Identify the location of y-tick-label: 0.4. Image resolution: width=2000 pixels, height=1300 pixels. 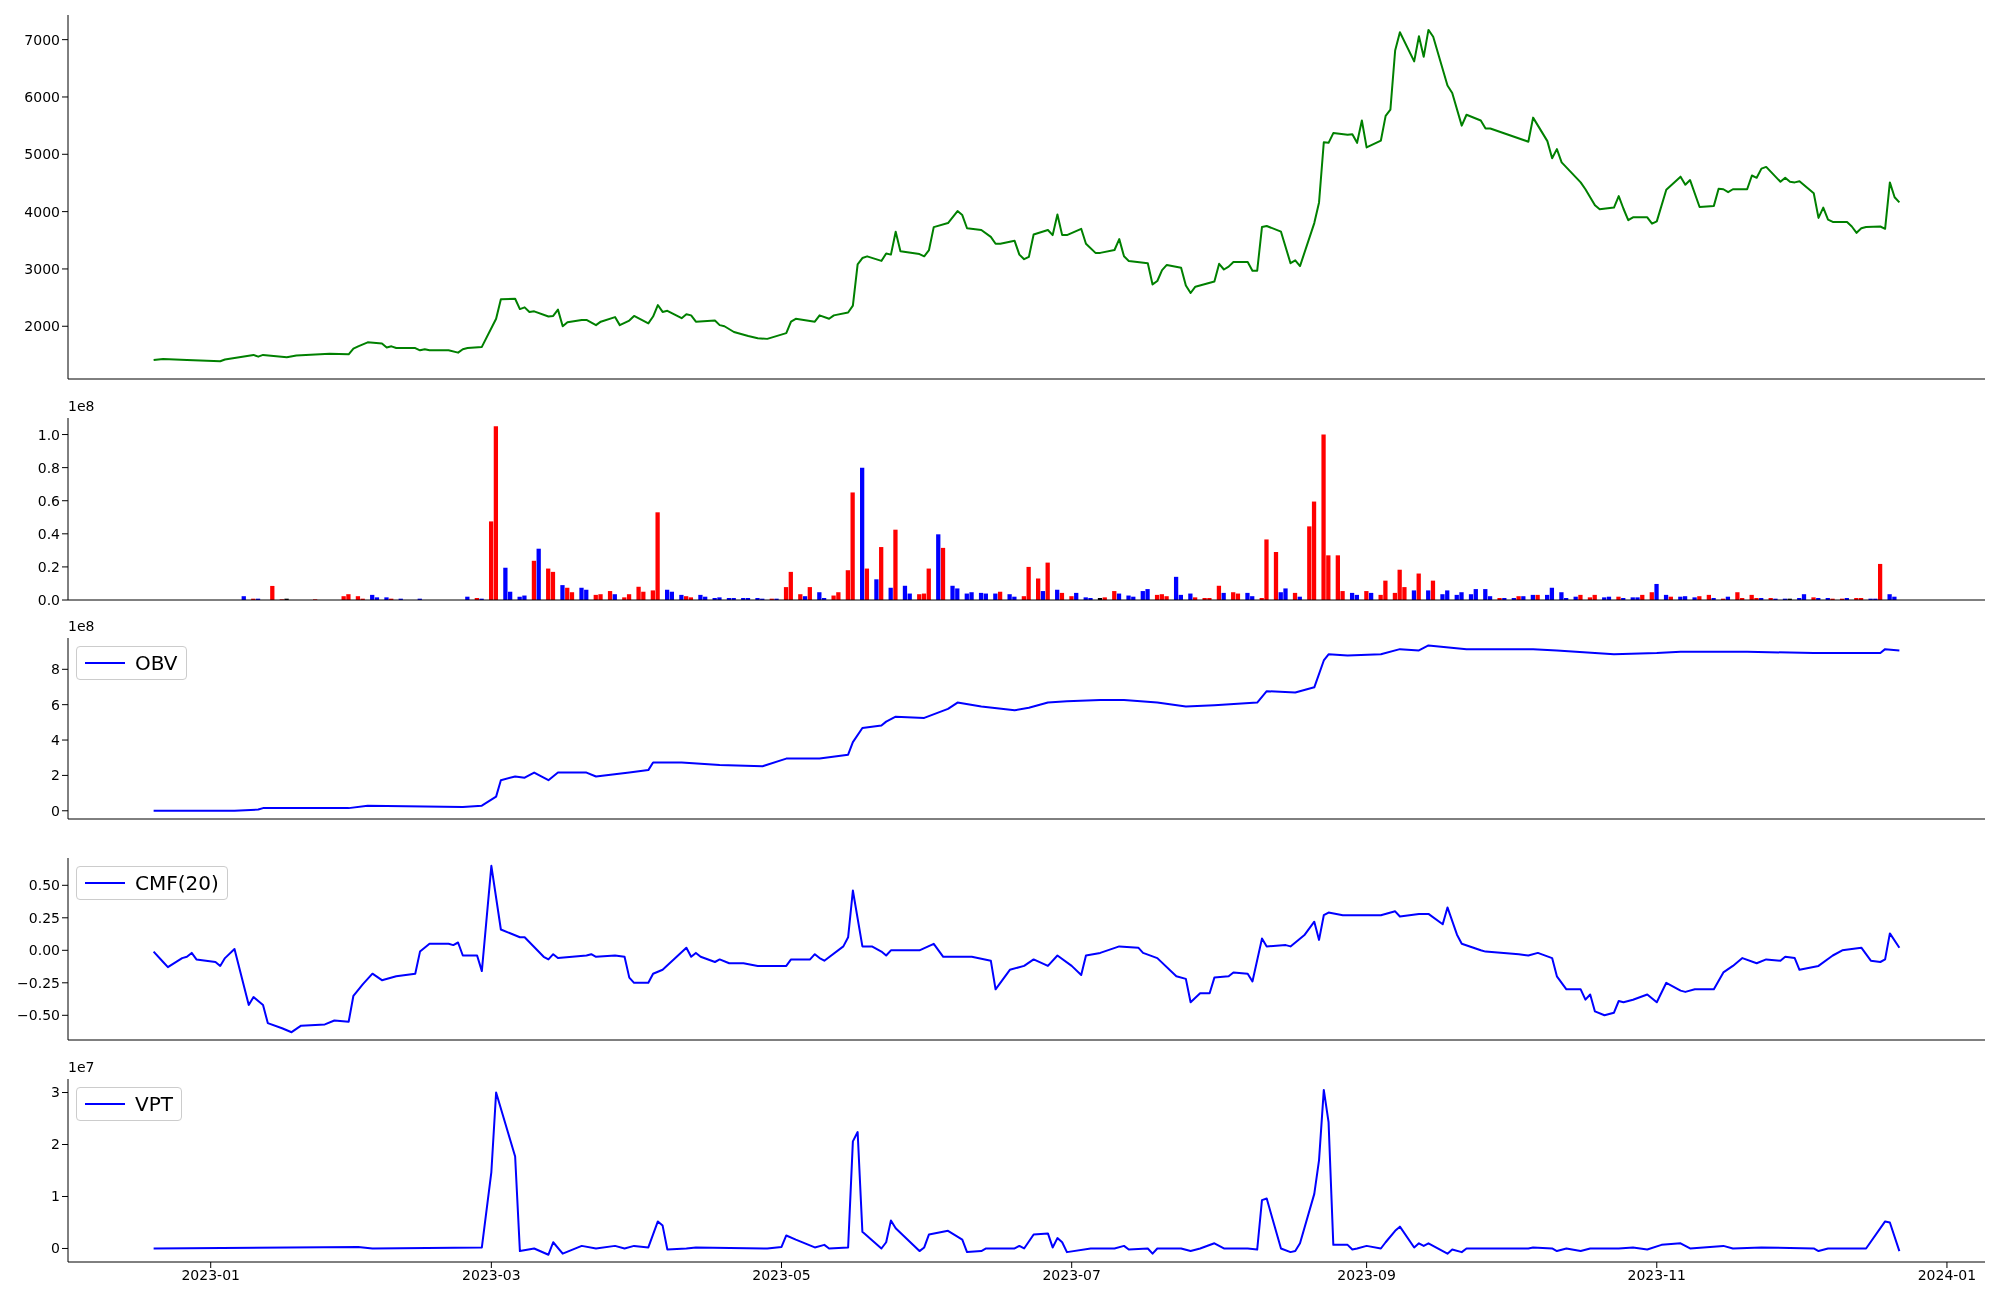
(49, 533).